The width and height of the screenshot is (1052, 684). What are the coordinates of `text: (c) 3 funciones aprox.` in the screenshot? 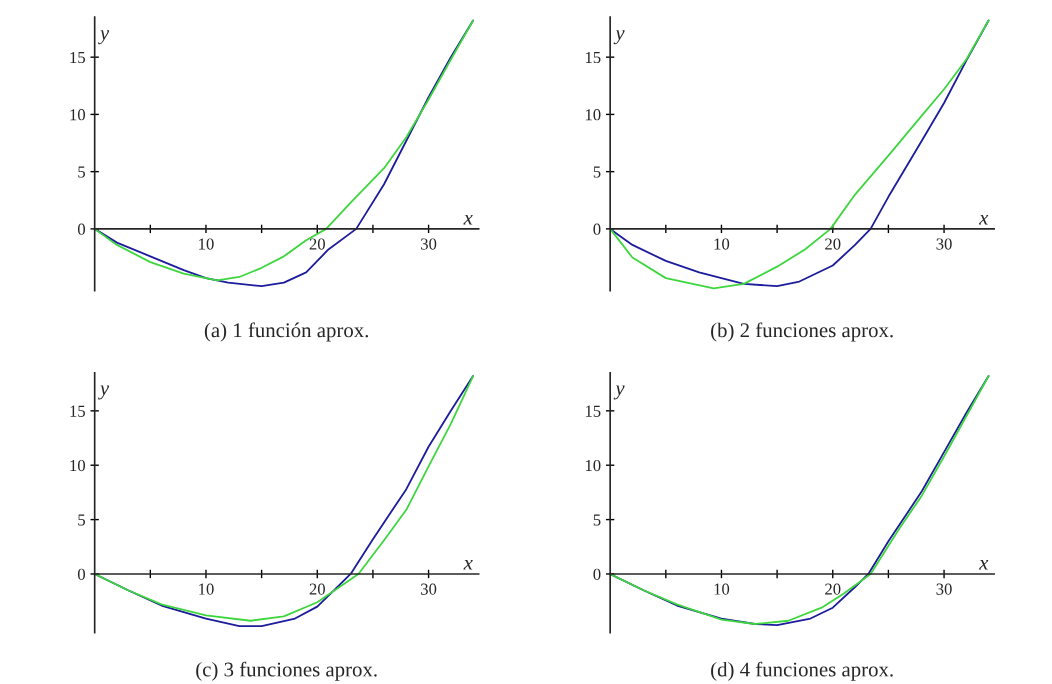 It's located at (286, 671).